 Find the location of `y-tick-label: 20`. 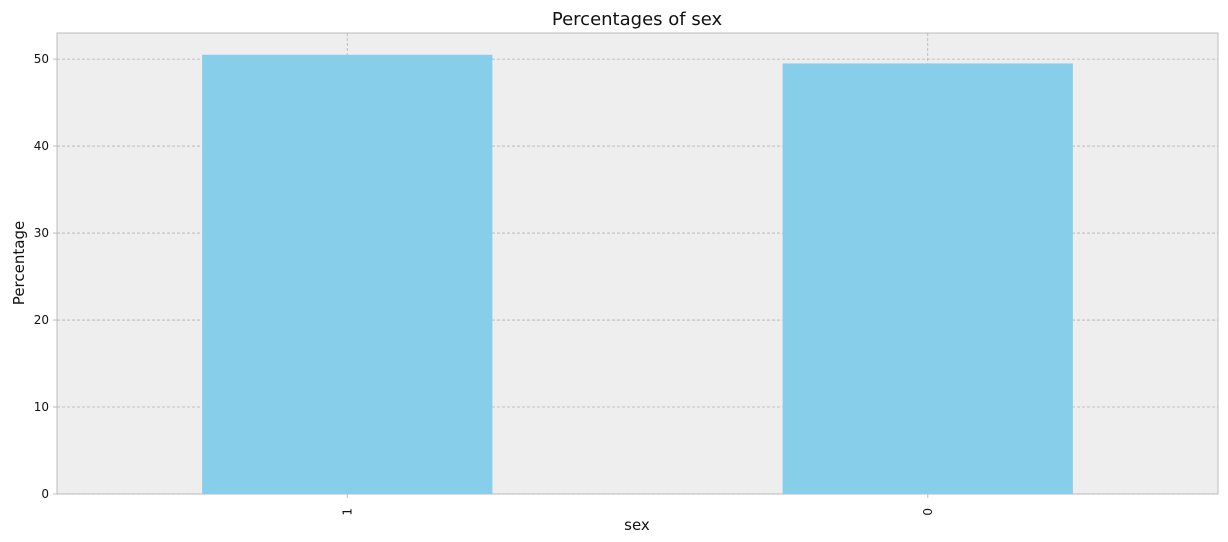

y-tick-label: 20 is located at coordinates (41, 320).